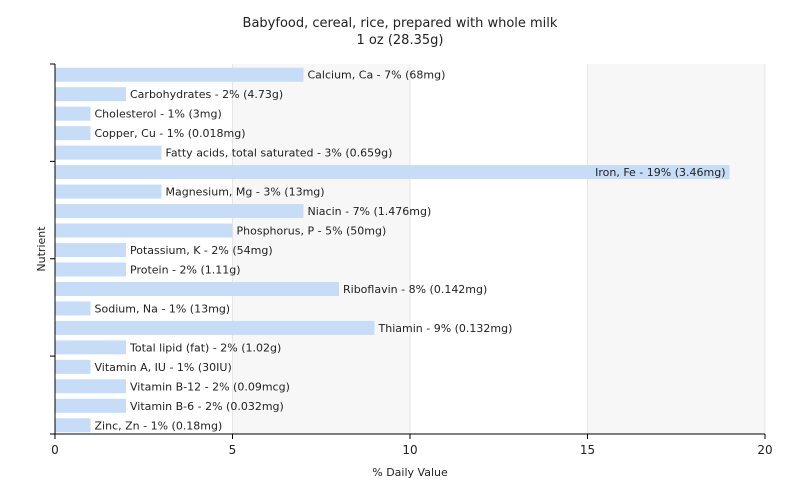  I want to click on bar-label: Phosphorus, P - 5% (50mg), so click(312, 231).